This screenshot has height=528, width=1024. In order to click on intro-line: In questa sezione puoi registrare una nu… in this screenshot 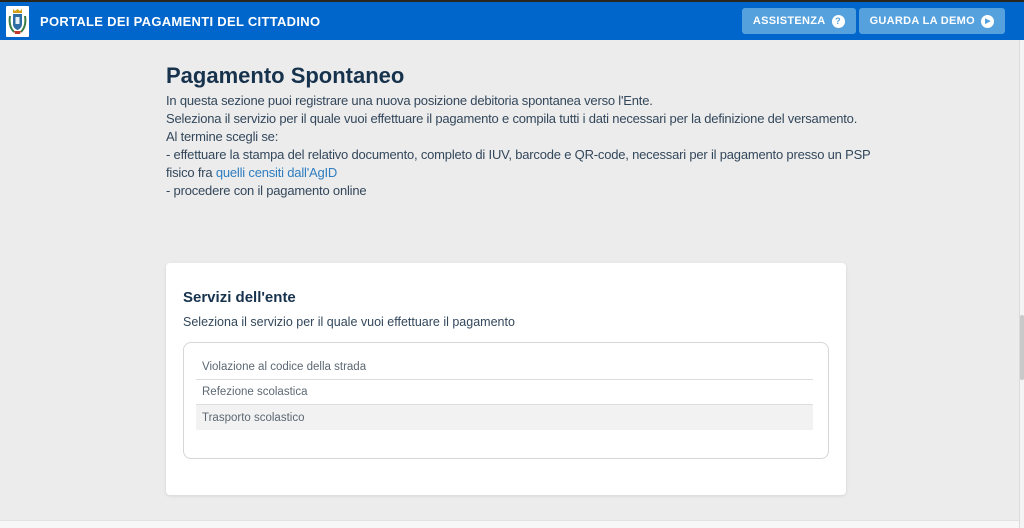, I will do `click(409, 100)`.